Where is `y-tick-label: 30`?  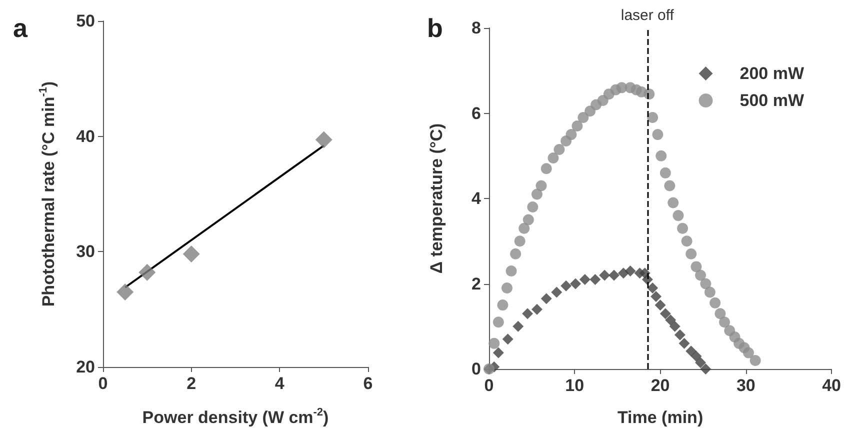 y-tick-label: 30 is located at coordinates (85, 252).